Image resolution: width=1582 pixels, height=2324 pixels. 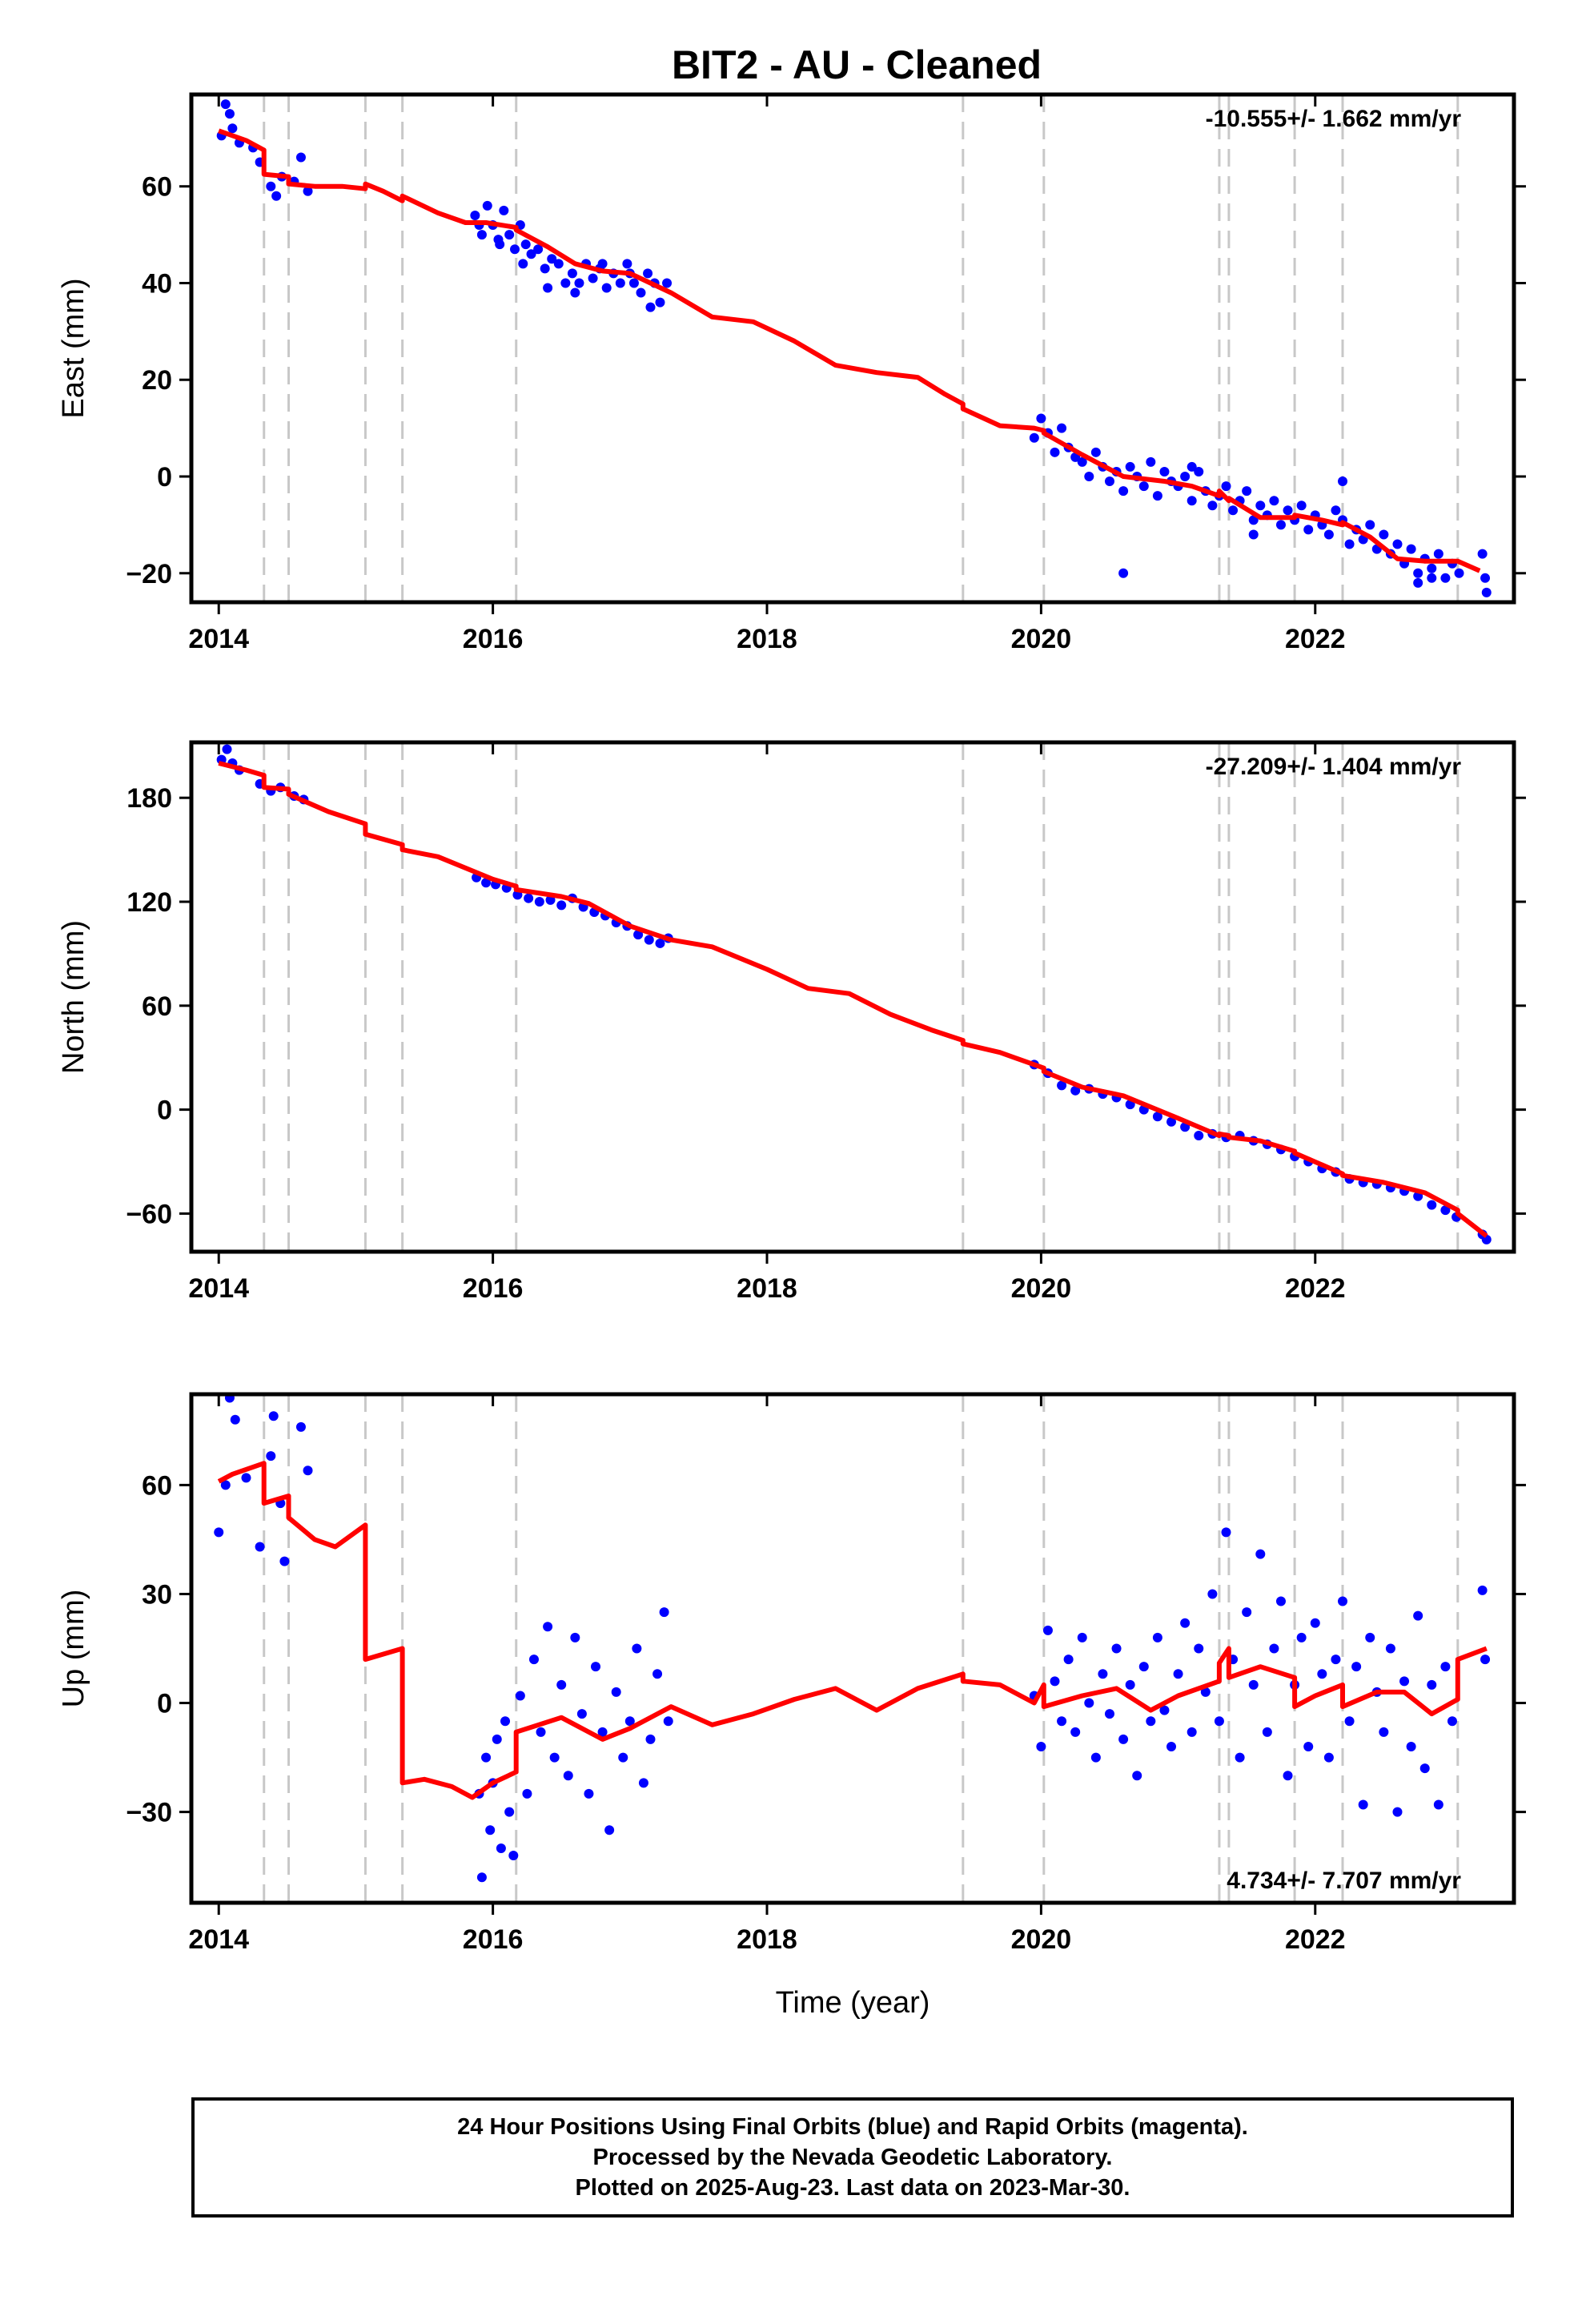 What do you see at coordinates (164, 1704) in the screenshot?
I see `y-tick-label: 0` at bounding box center [164, 1704].